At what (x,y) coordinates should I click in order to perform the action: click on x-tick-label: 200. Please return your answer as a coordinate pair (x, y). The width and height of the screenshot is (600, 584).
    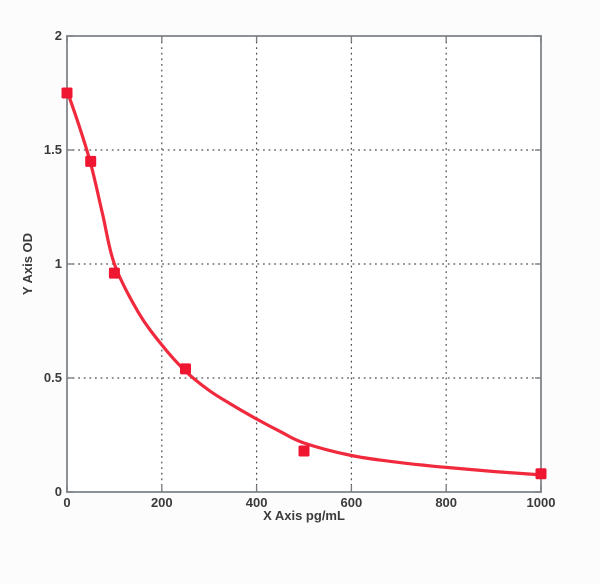
    Looking at the image, I should click on (161, 502).